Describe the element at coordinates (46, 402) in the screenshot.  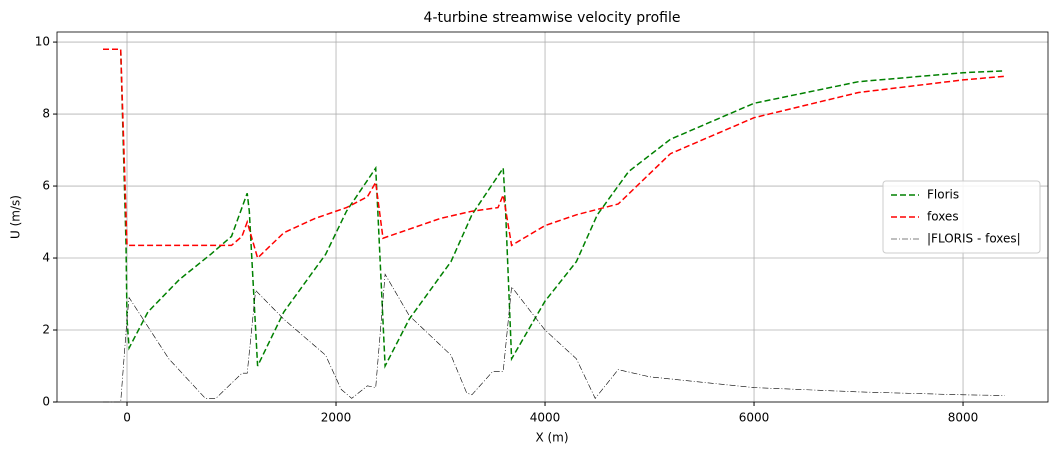
I see `y-tick-label: 0` at that location.